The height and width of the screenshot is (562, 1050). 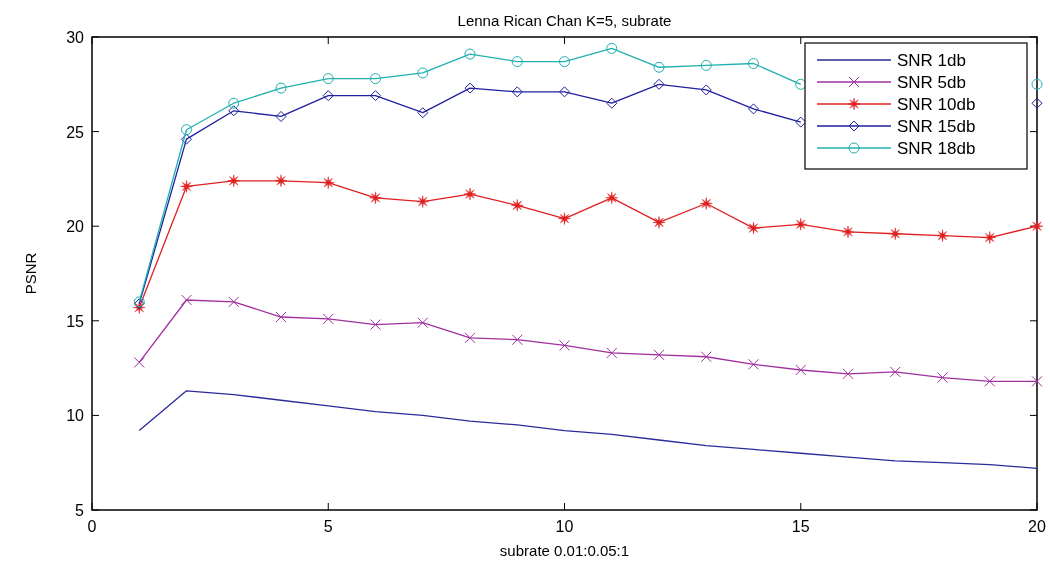 What do you see at coordinates (75, 321) in the screenshot?
I see `y-tick-label: 15` at bounding box center [75, 321].